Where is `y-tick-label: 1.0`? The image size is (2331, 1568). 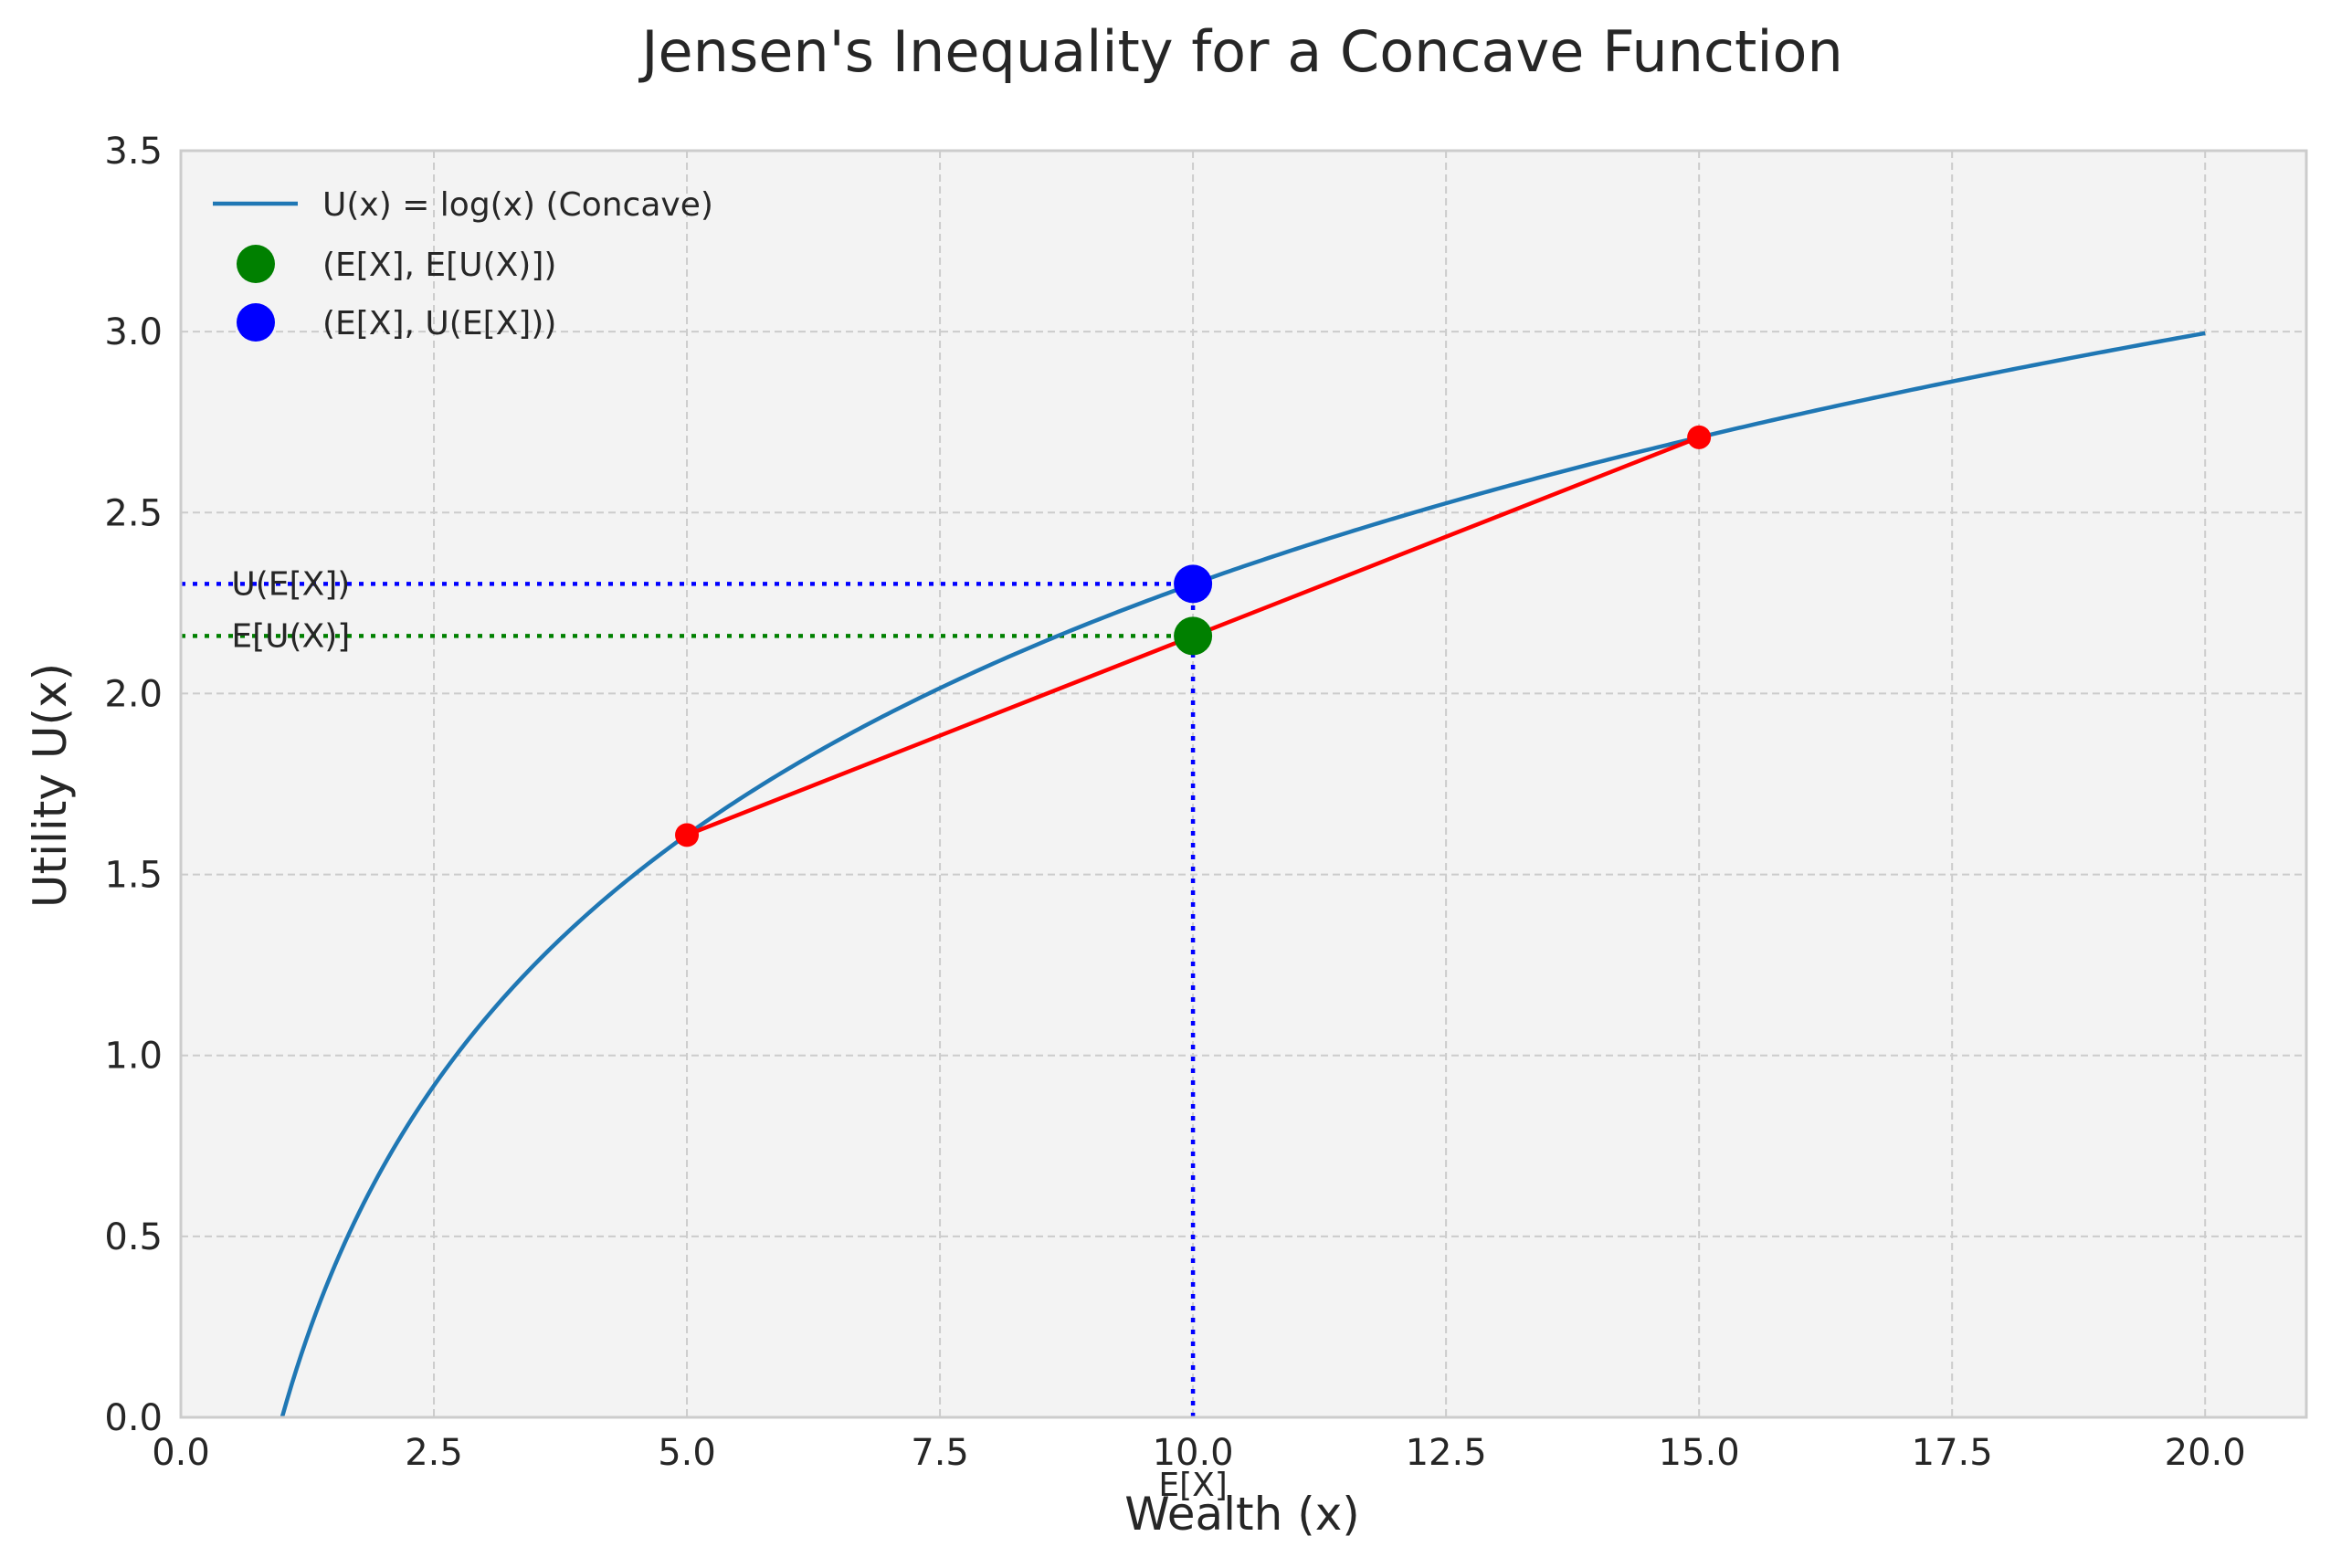 y-tick-label: 1.0 is located at coordinates (133, 1057).